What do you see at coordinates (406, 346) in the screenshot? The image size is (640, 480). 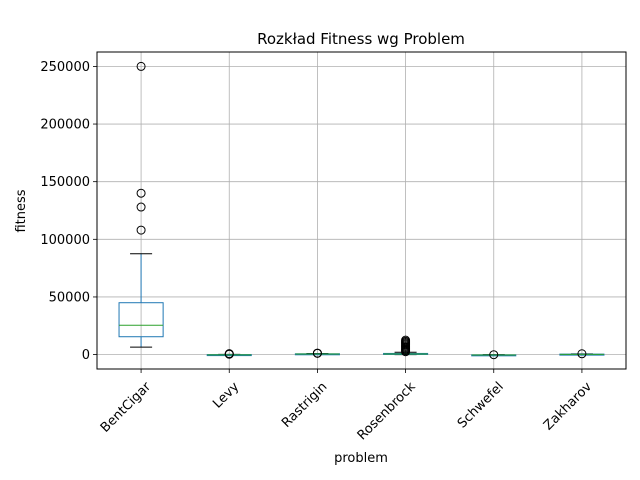 I see `box-rosenbrock` at bounding box center [406, 346].